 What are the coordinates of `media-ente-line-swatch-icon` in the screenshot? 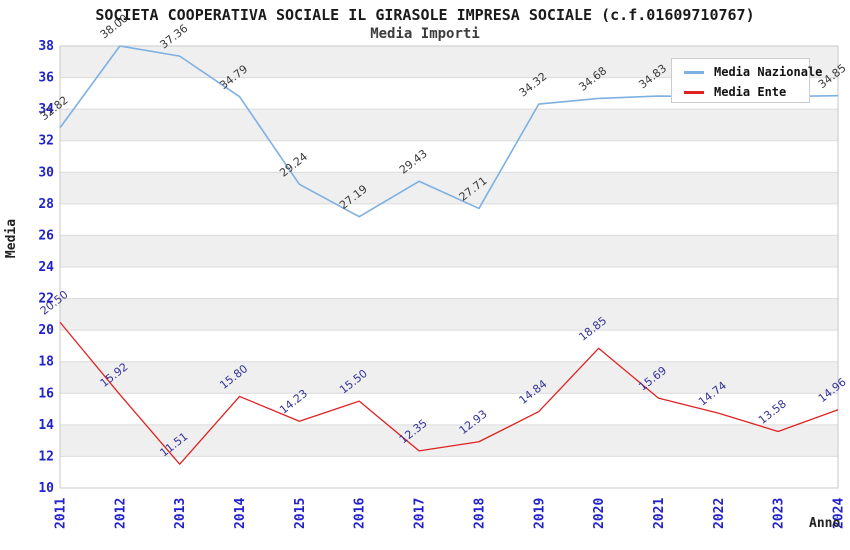 It's located at (694, 92).